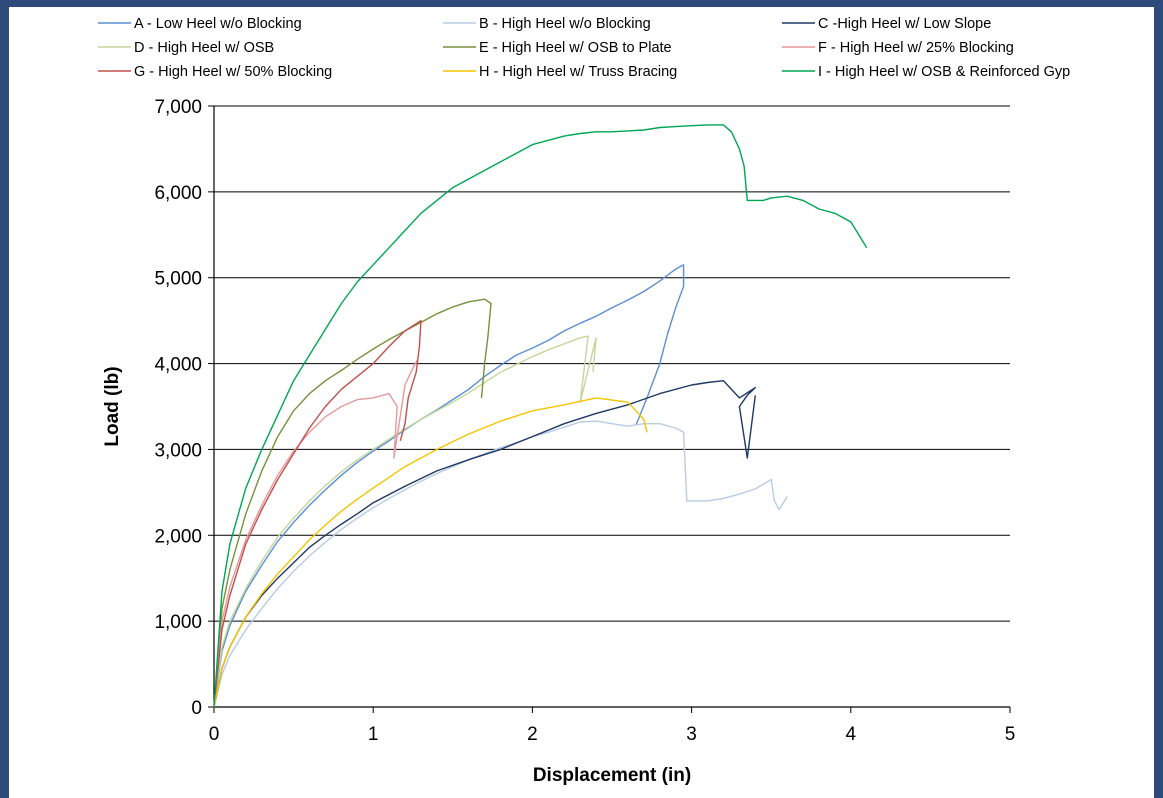 Image resolution: width=1163 pixels, height=798 pixels. Describe the element at coordinates (196, 708) in the screenshot. I see `y-tick-label: 0` at that location.